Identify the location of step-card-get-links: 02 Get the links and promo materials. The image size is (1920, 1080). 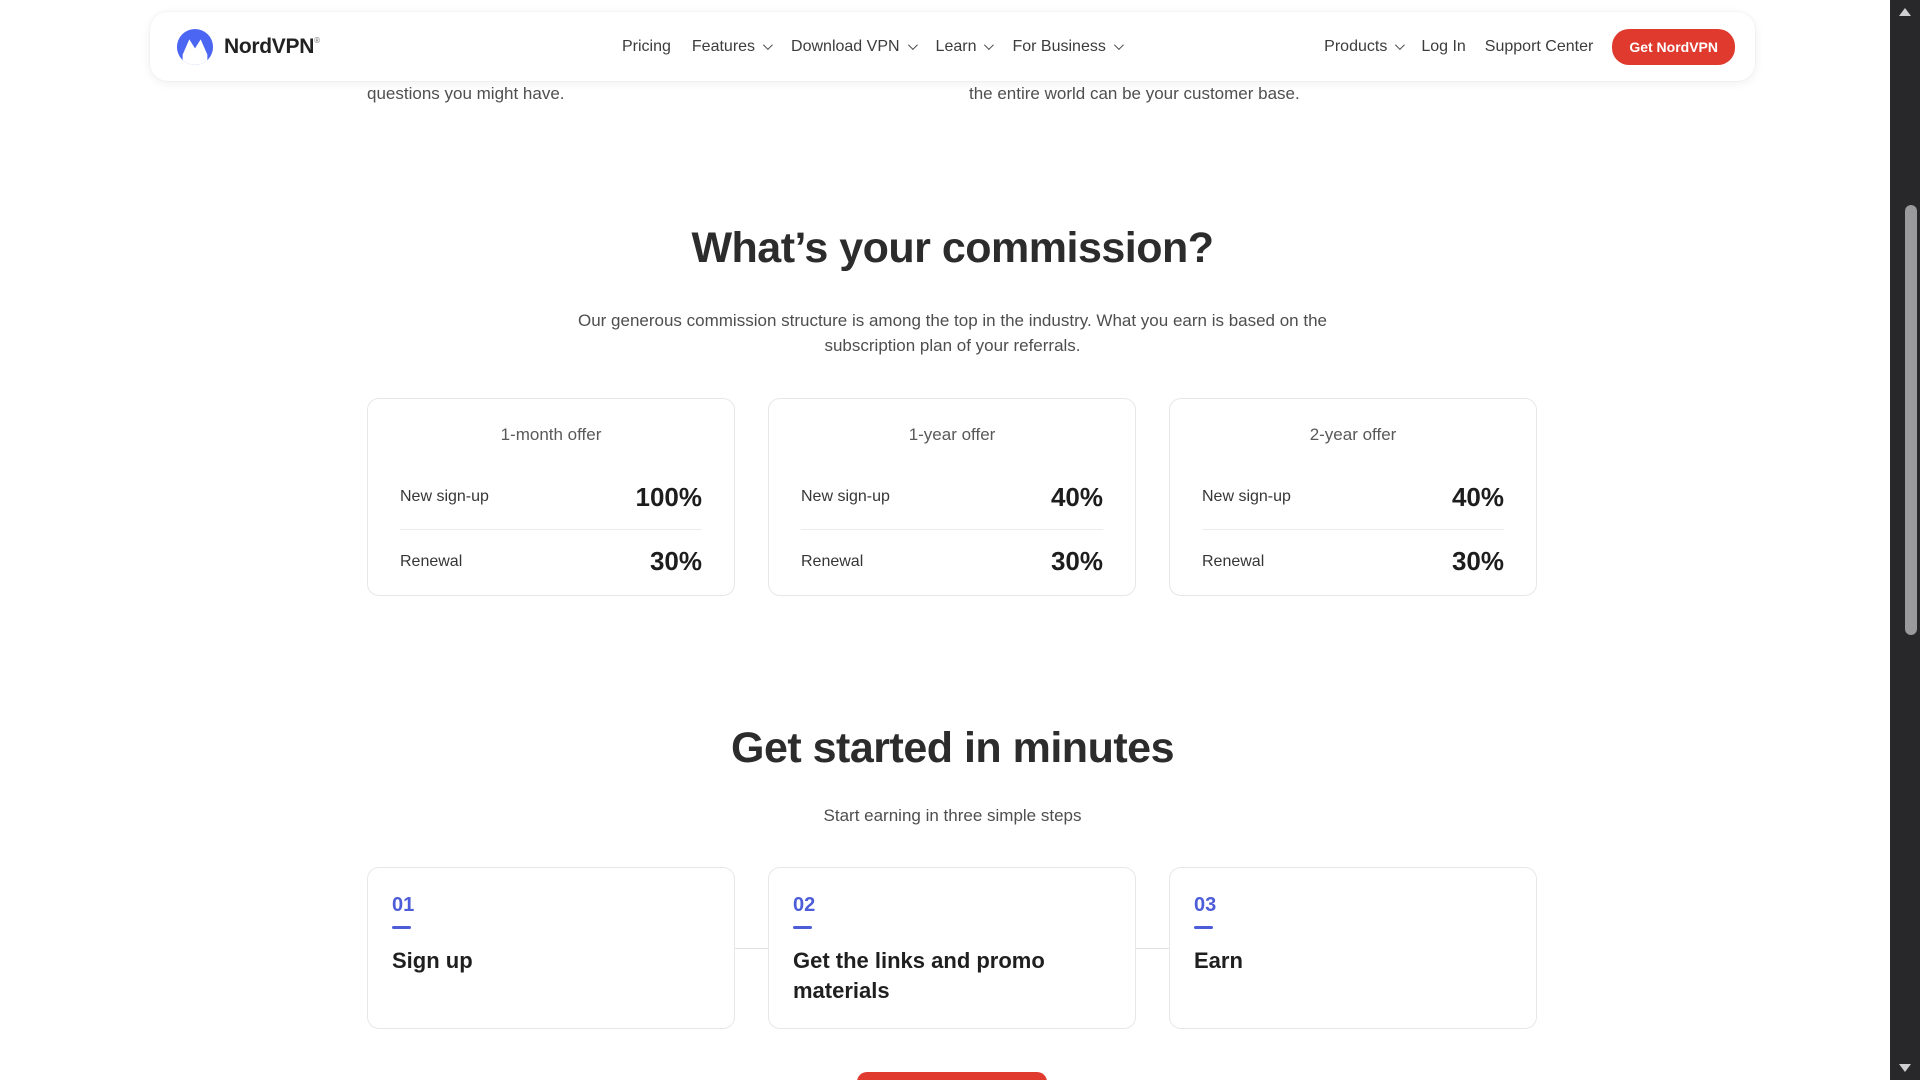
(952, 948).